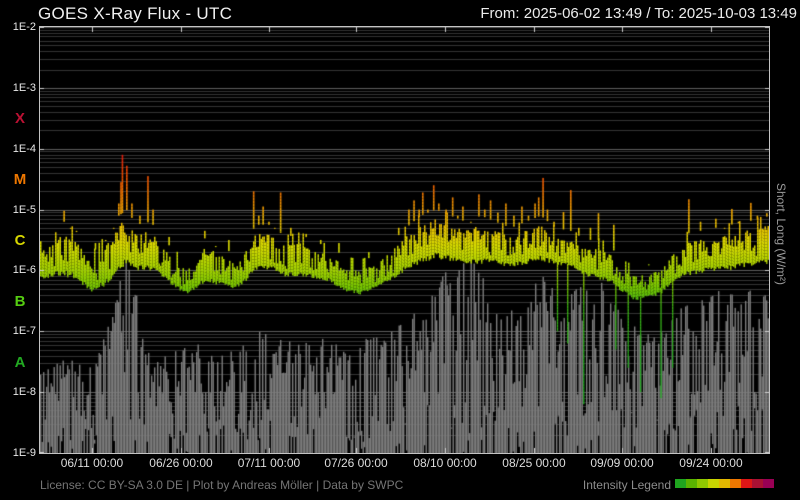 Image resolution: width=800 pixels, height=500 pixels. I want to click on intensity-legend-bar, so click(724, 483).